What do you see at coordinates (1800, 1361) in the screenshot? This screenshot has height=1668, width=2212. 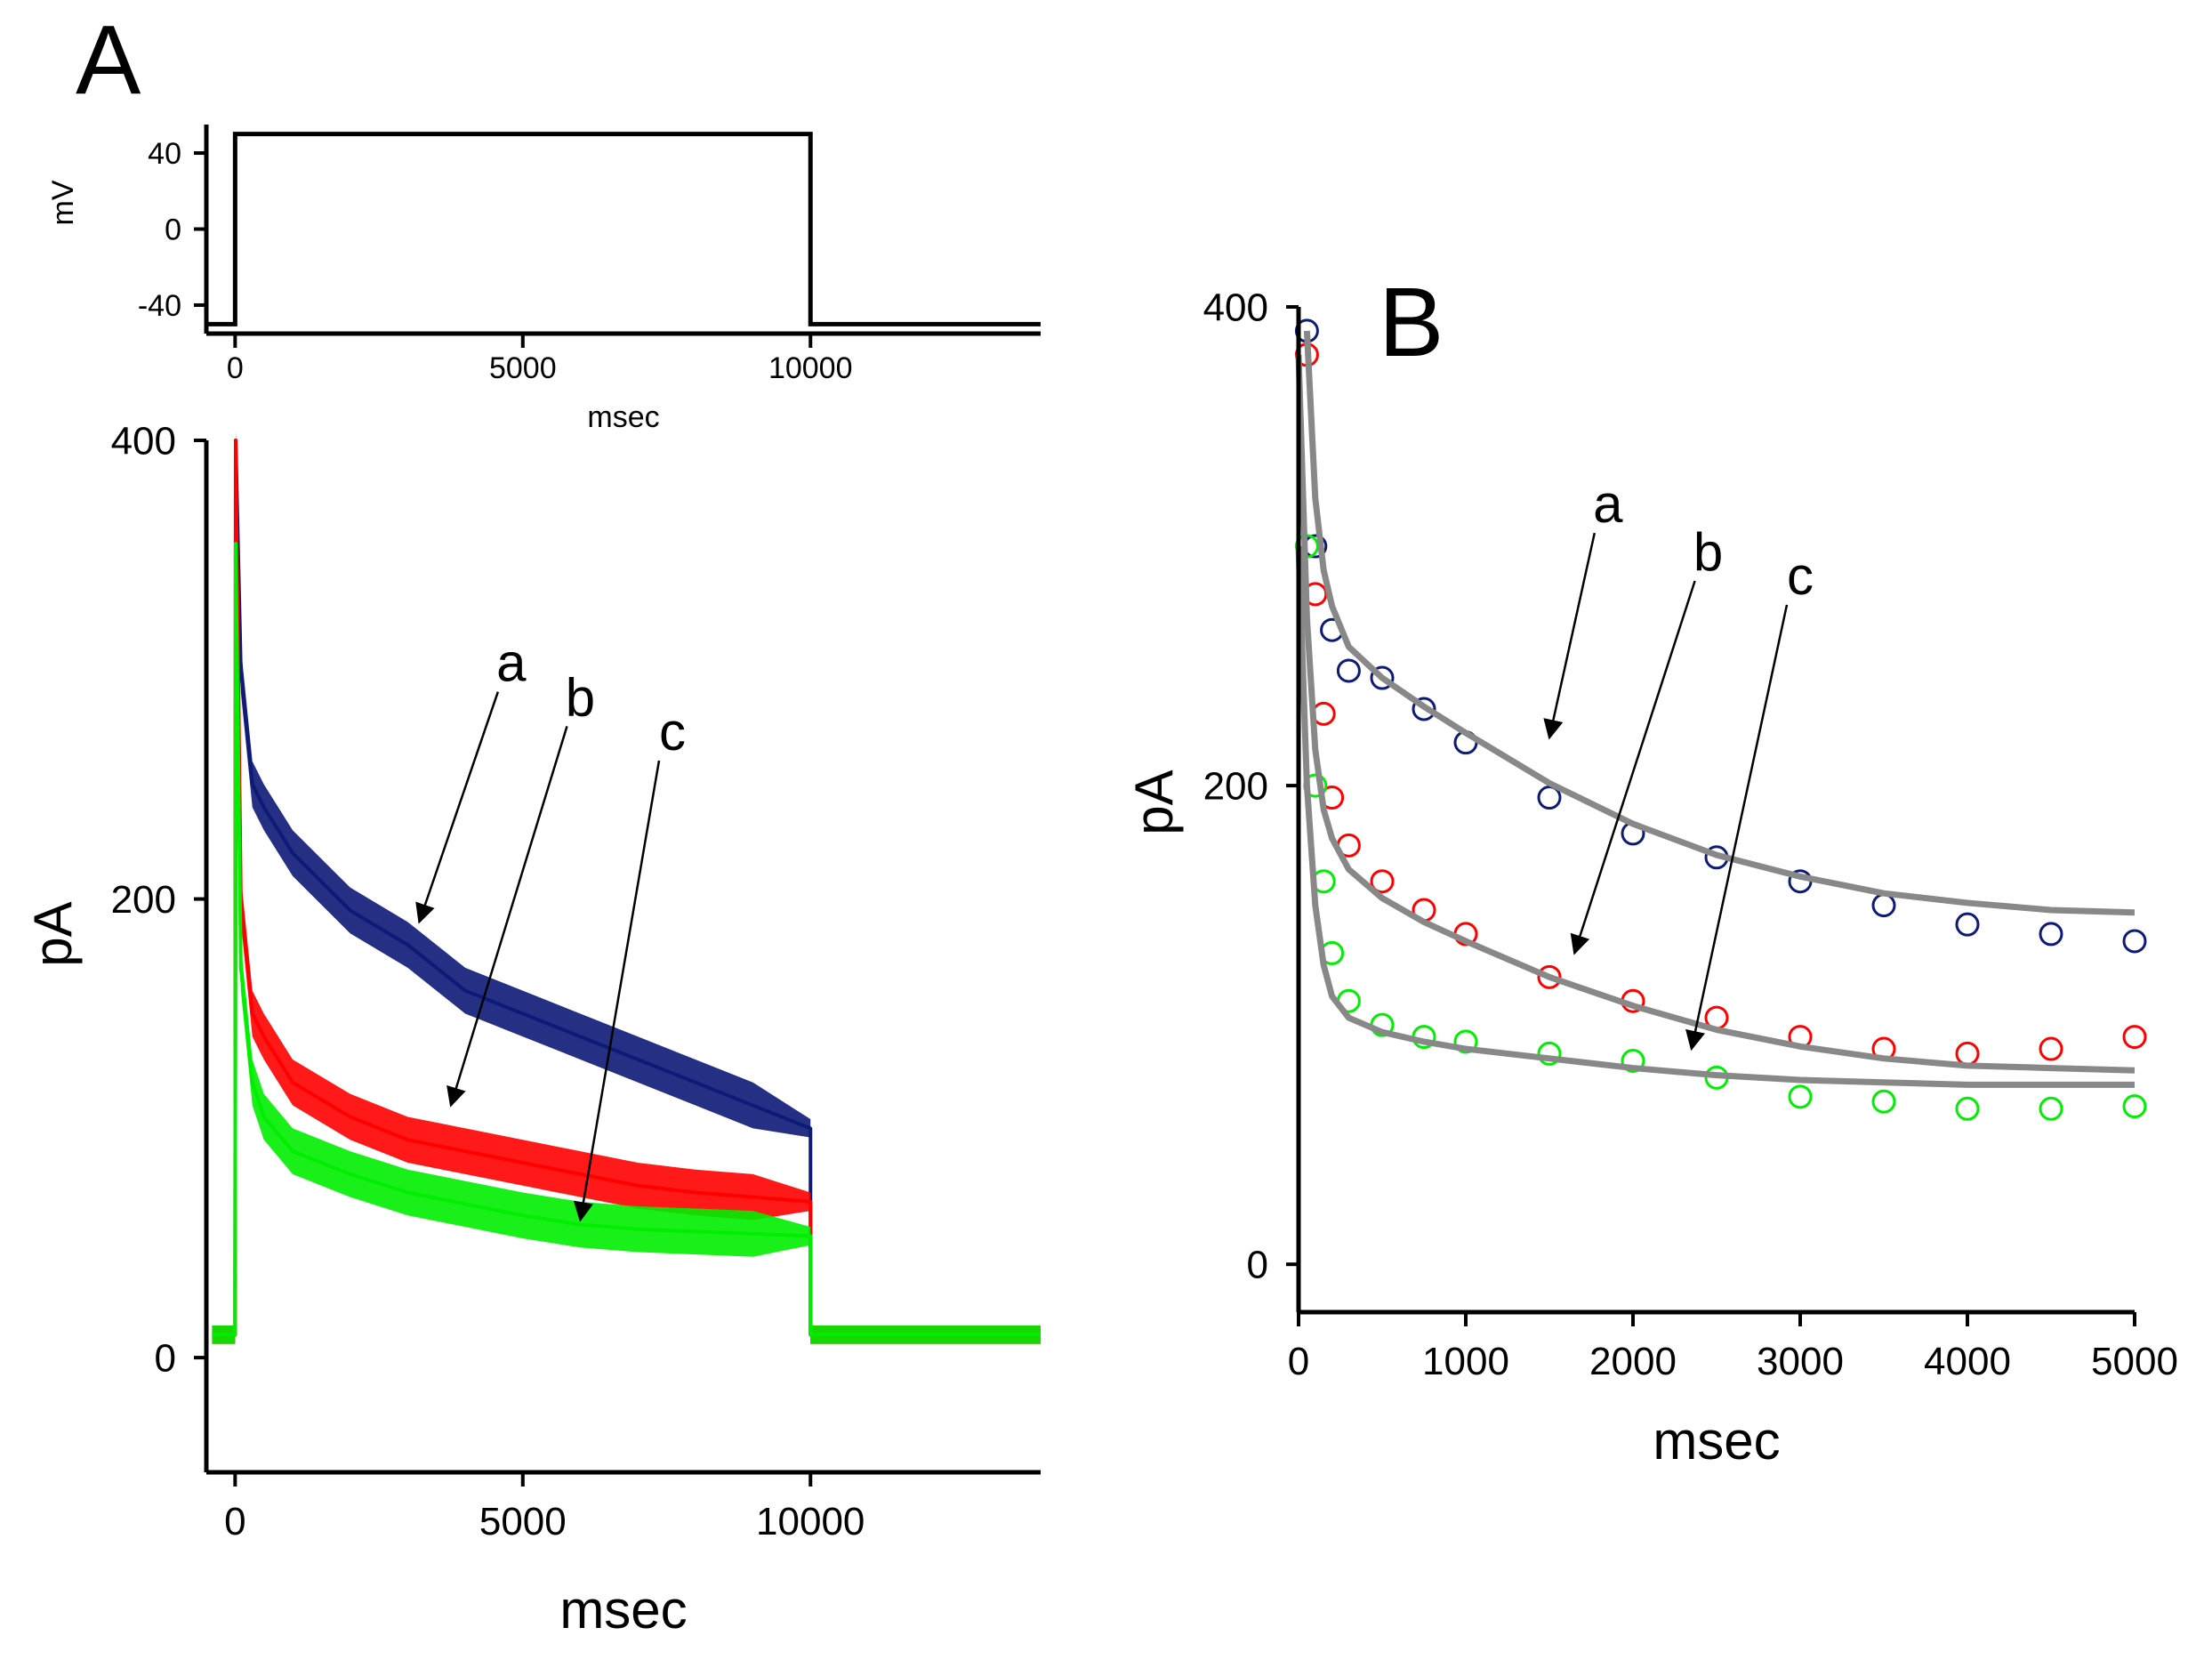 I see `currentB-xtick-label: 3000` at bounding box center [1800, 1361].